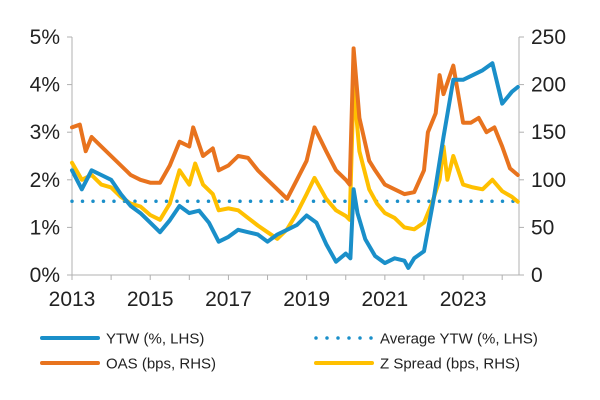 This screenshot has height=400, width=600. I want to click on left-tick-label: 2%, so click(45, 180).